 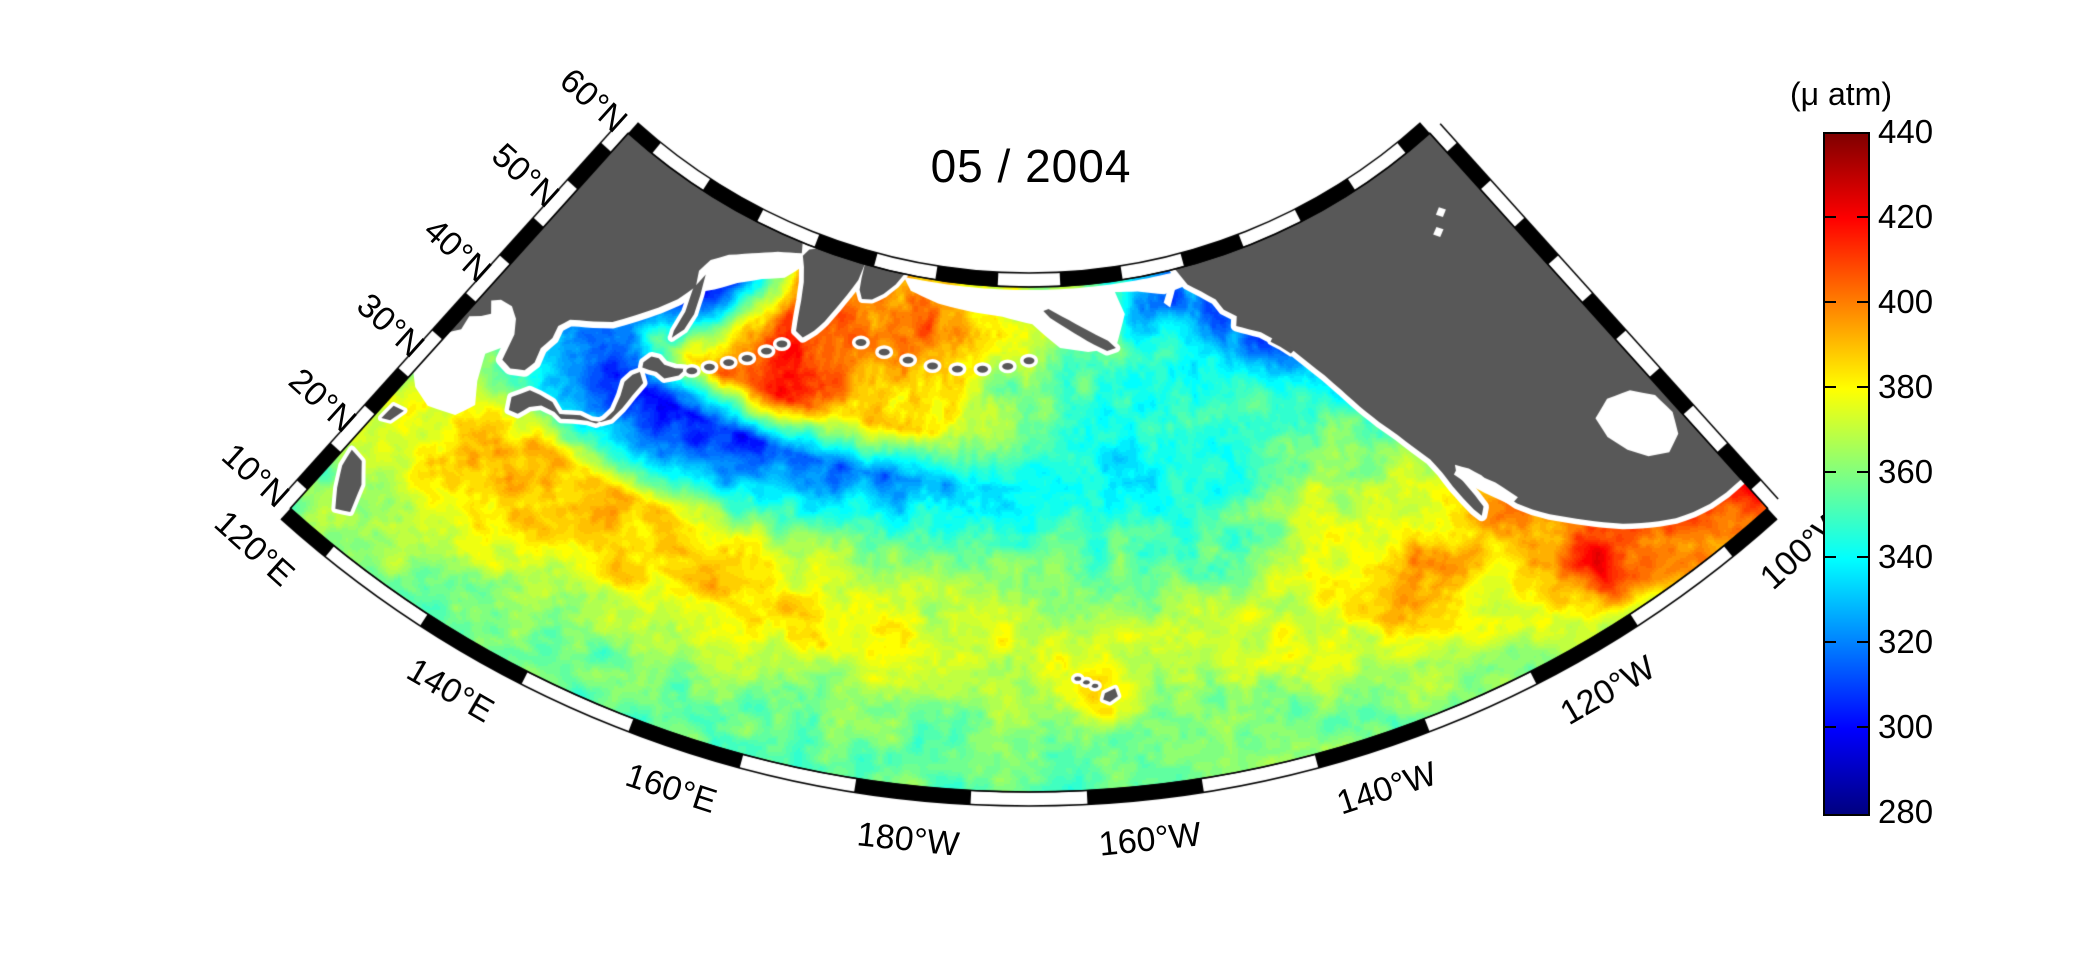 What do you see at coordinates (1846, 474) in the screenshot?
I see `colorbar-gradient` at bounding box center [1846, 474].